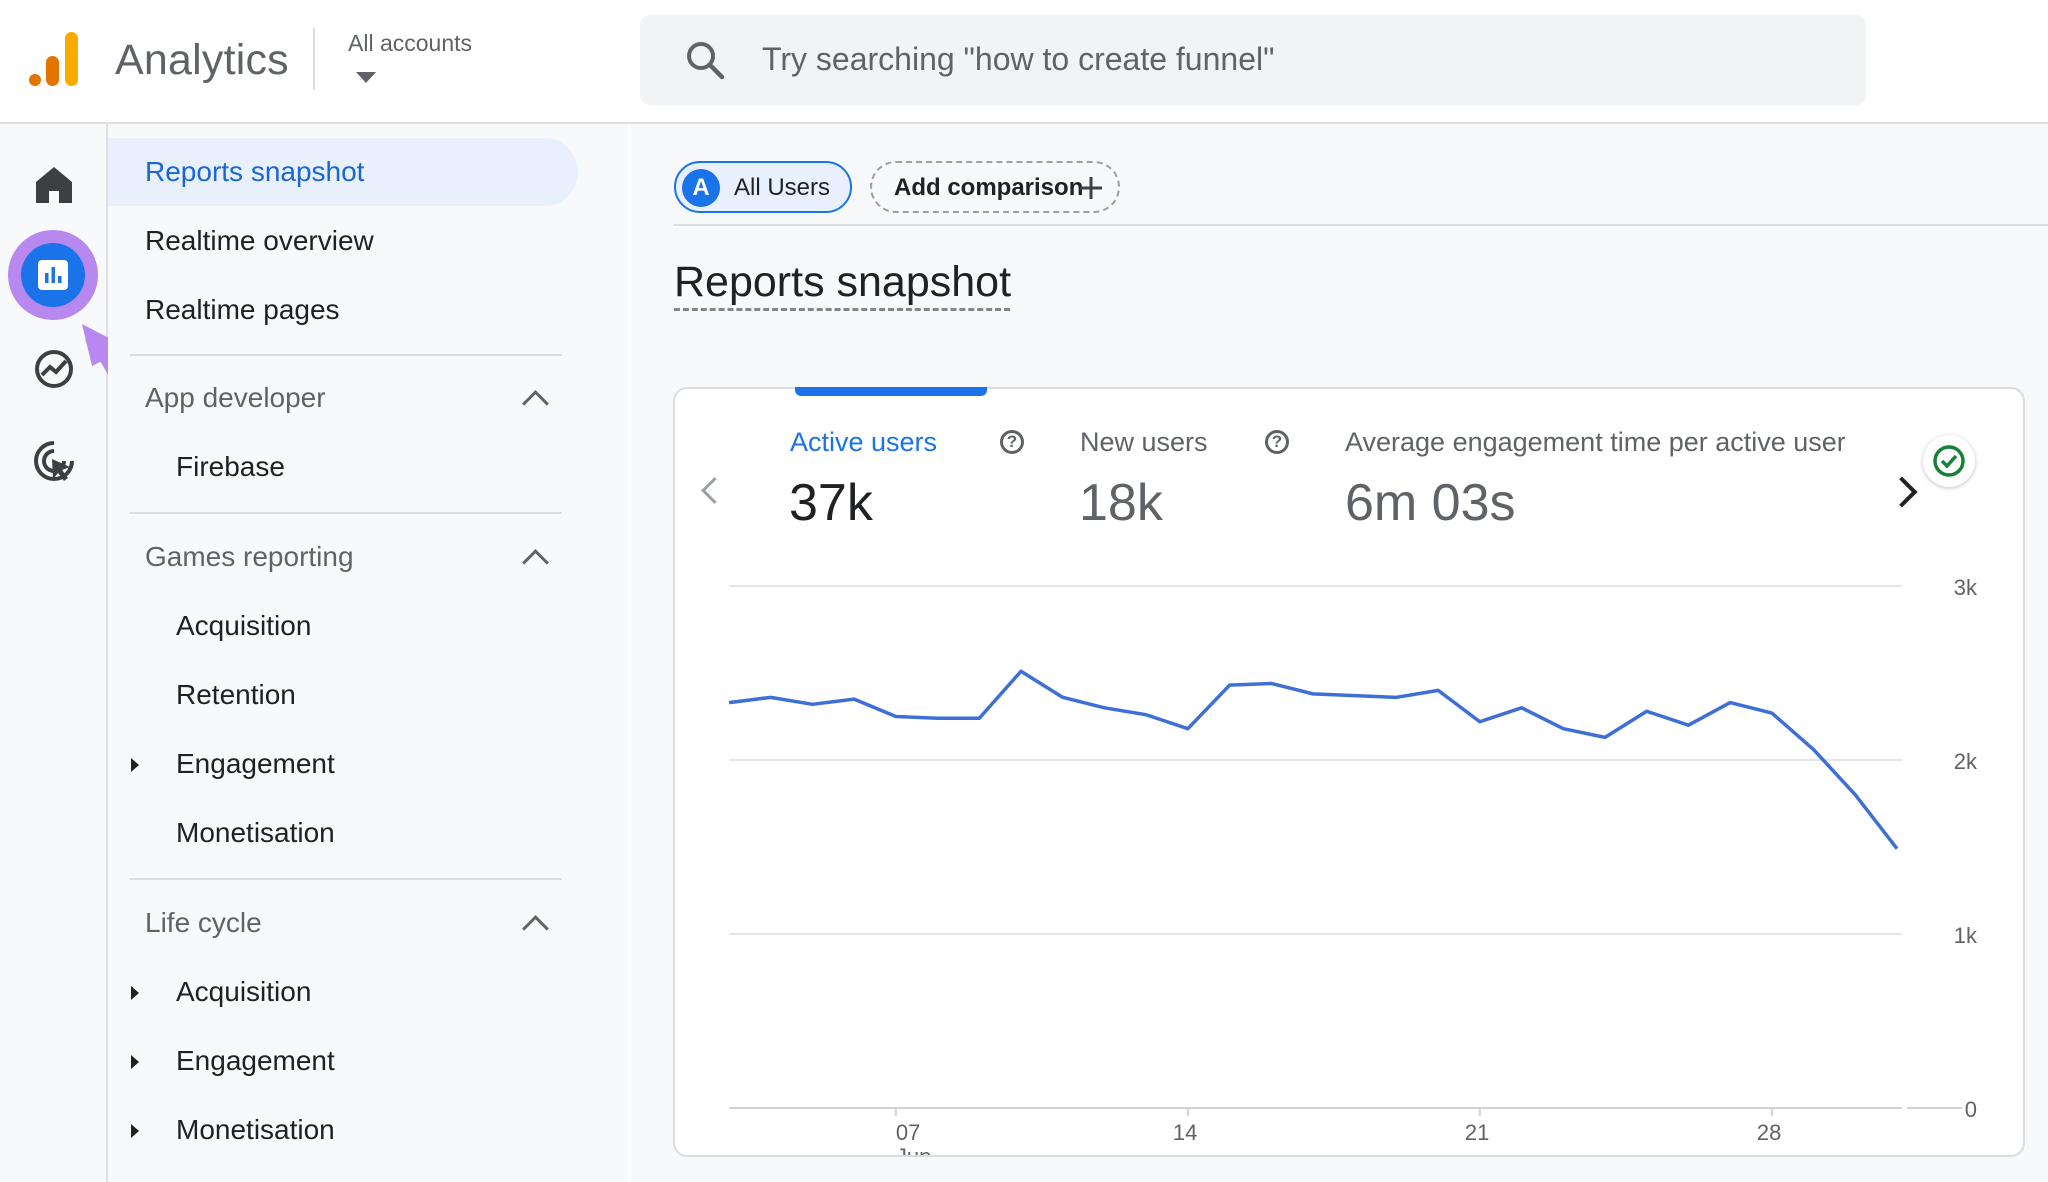 The height and width of the screenshot is (1182, 2048). Describe the element at coordinates (314, 59) in the screenshot. I see `header-divider` at that location.